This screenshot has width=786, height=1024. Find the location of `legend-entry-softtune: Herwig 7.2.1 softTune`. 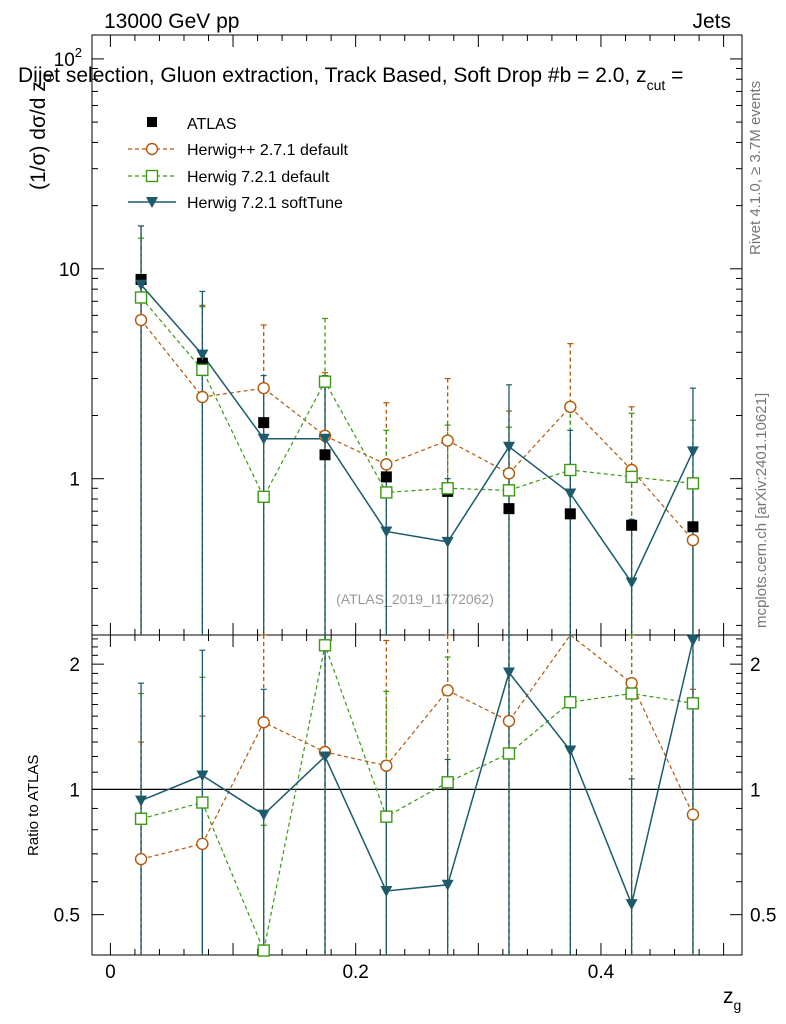

legend-entry-softtune: Herwig 7.2.1 softTune is located at coordinates (235, 203).